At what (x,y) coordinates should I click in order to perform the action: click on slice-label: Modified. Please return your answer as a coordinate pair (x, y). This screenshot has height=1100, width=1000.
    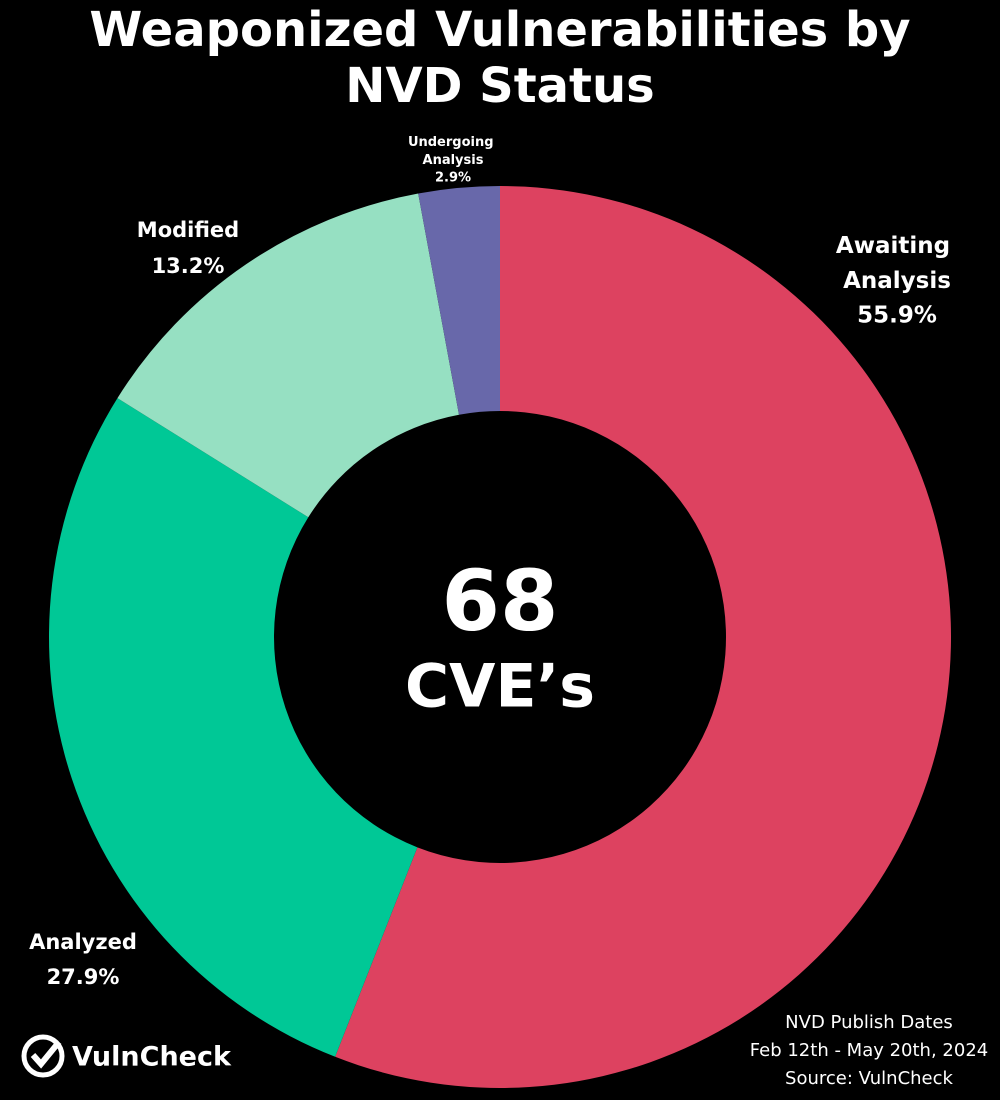
    Looking at the image, I should click on (188, 230).